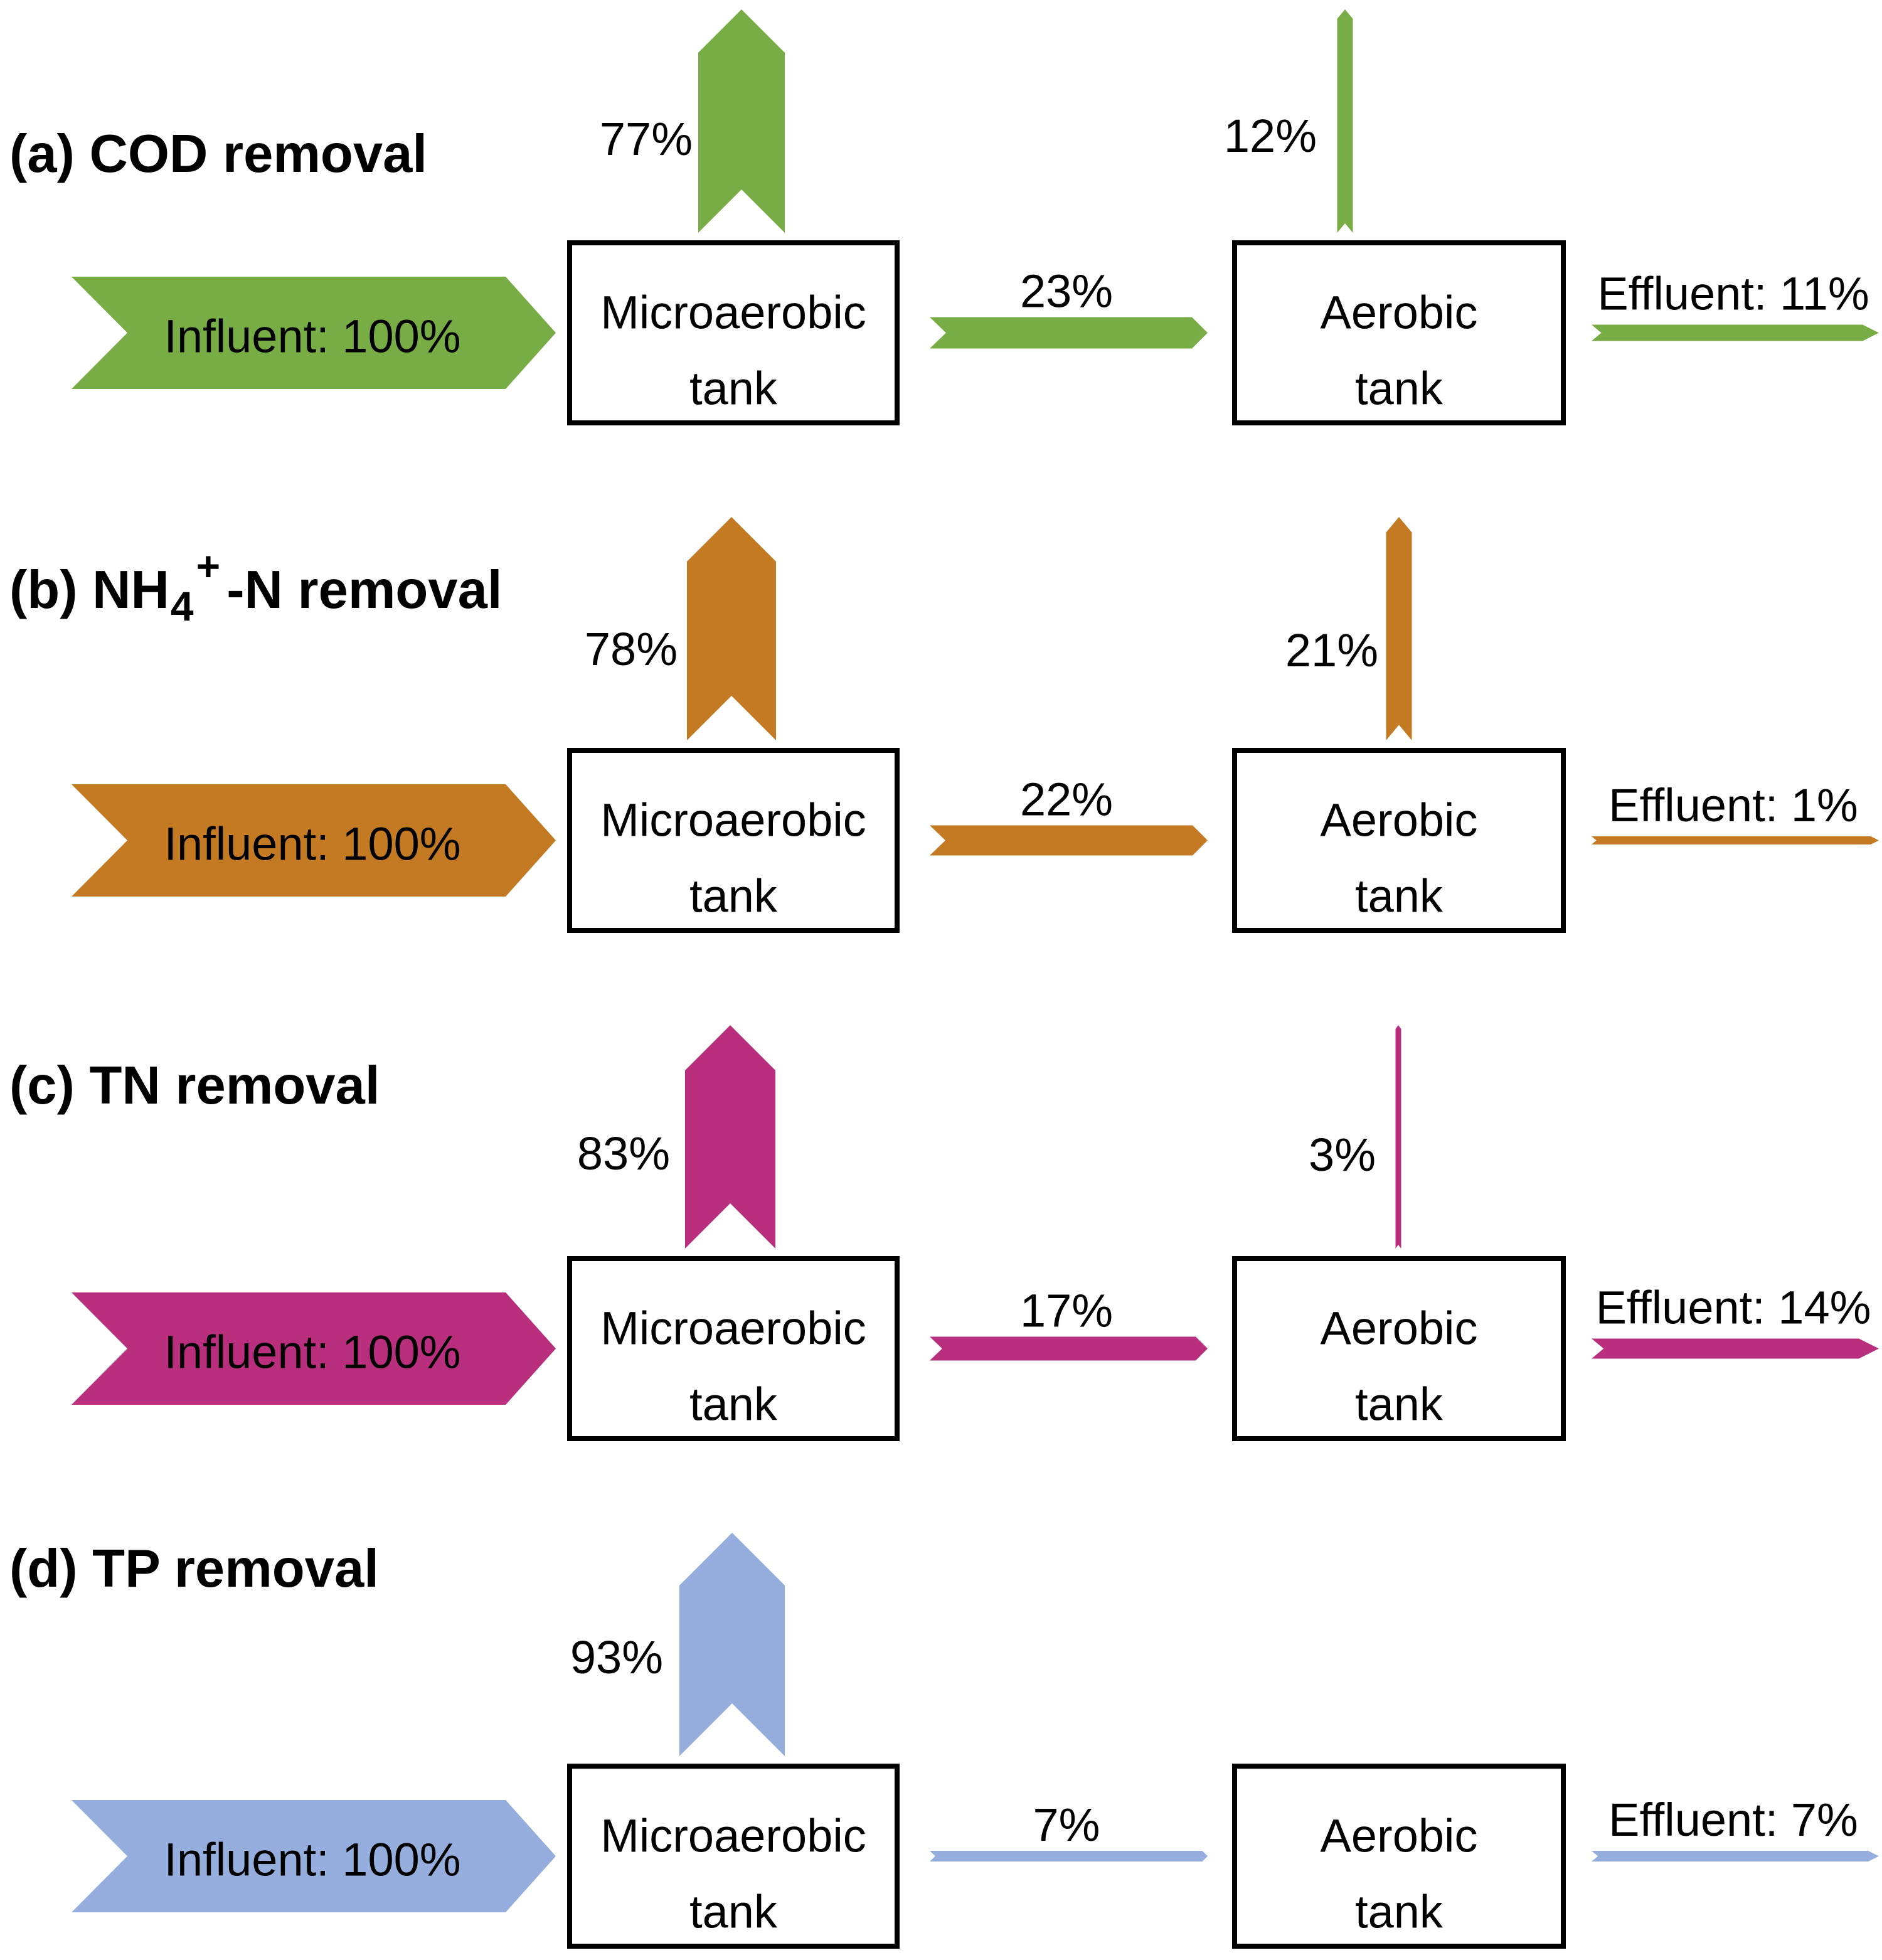  I want to click on svg-text: 12%, so click(1270, 136).